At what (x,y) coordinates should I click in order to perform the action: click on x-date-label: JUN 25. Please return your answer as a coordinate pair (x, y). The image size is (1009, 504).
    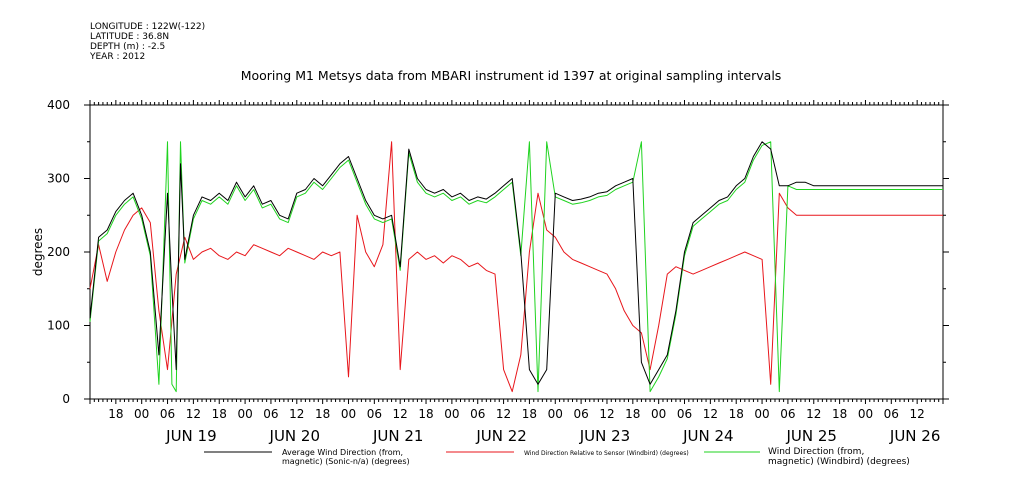
    Looking at the image, I should click on (811, 436).